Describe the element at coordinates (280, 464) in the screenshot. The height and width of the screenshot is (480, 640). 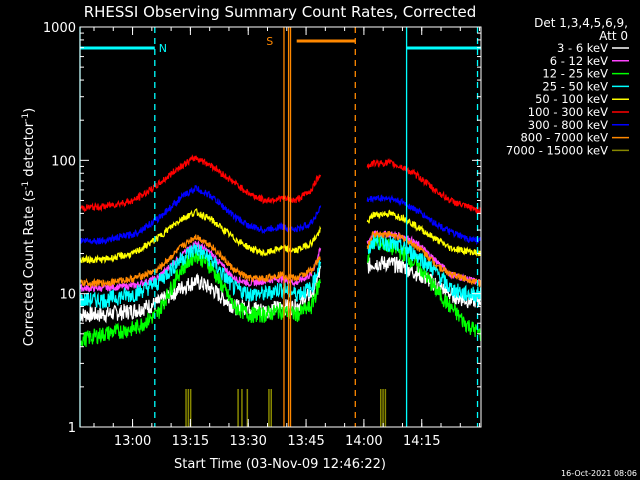
I see `x-axis-label: Start Time (03-Nov-09 12:46:22)` at that location.